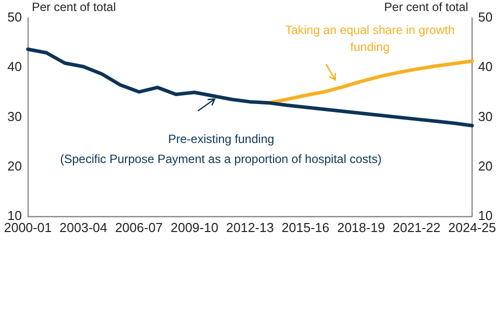 This screenshot has height=330, width=500. I want to click on x-tick-label: 2003-04, so click(84, 227).